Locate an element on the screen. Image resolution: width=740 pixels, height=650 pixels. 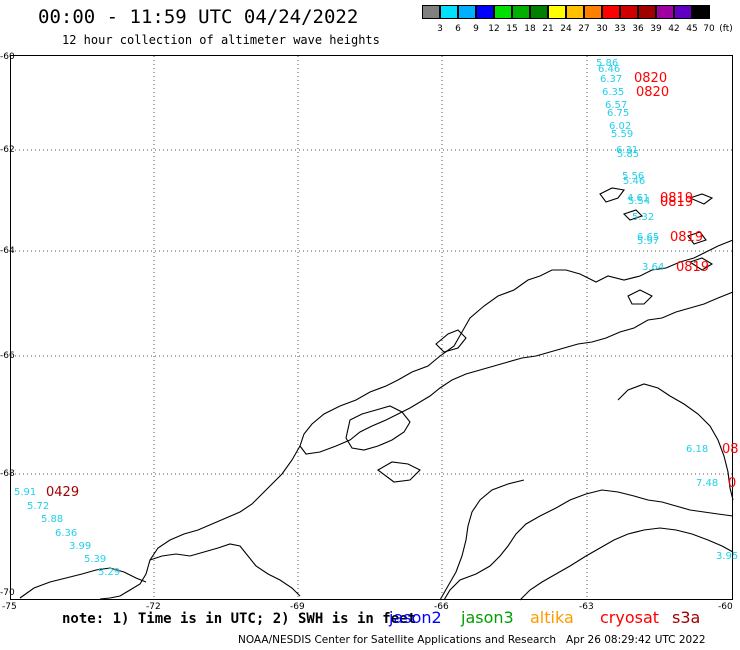
swh-value: 5.97 is located at coordinates (648, 241).